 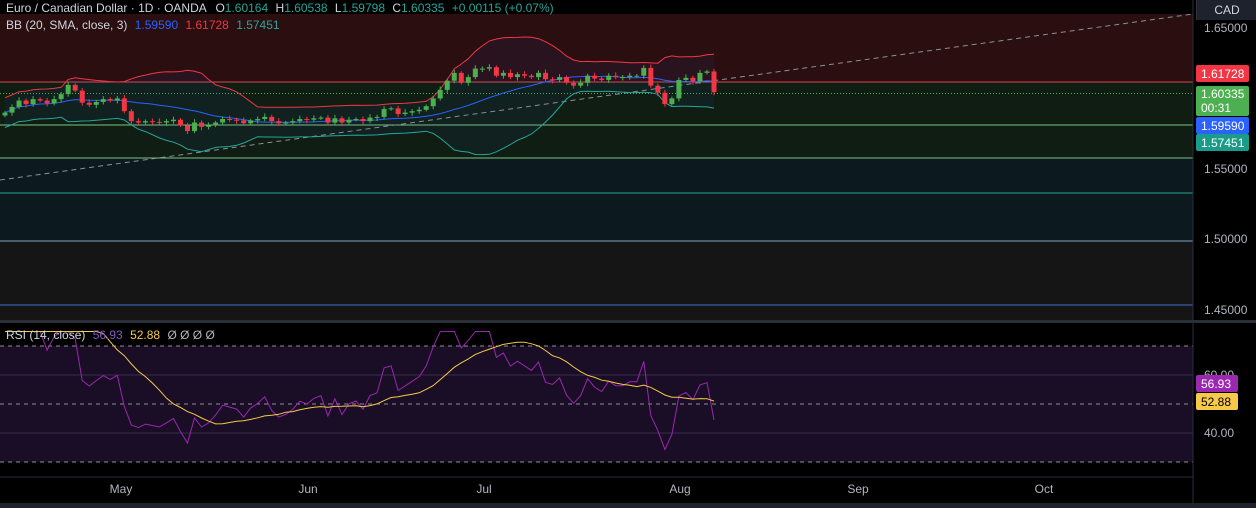 I want to click on zone-mid-band, so click(x=596, y=120).